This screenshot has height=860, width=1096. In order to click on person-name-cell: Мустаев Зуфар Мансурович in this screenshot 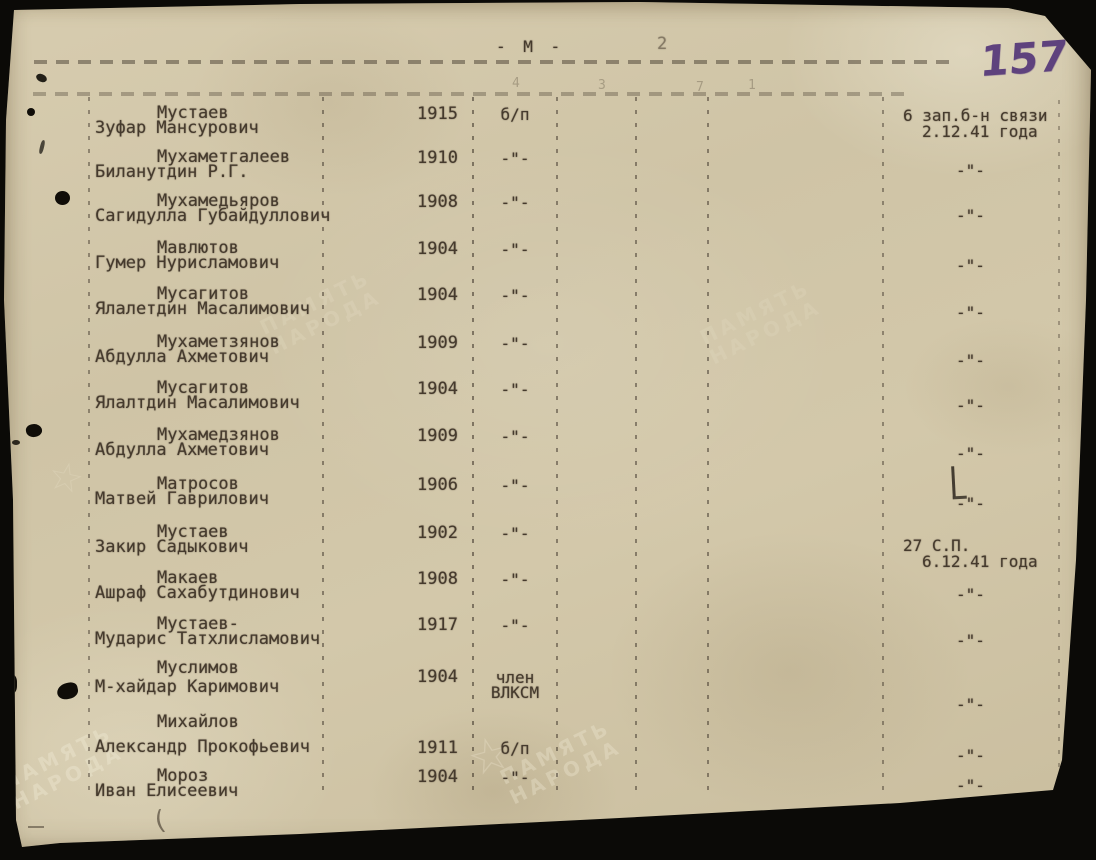, I will do `click(214, 120)`.